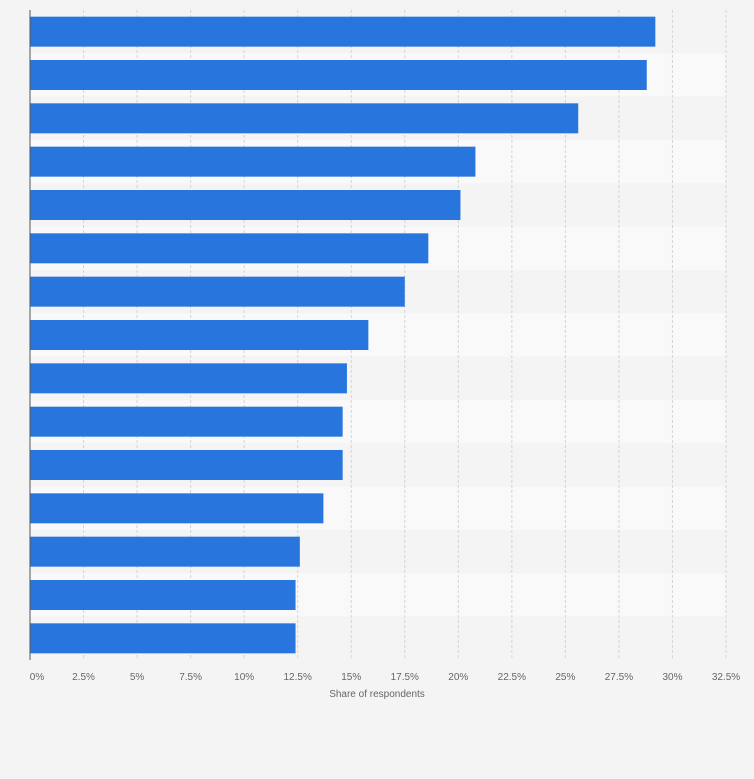  Describe the element at coordinates (565, 677) in the screenshot. I see `x-tick-label: 25%` at that location.